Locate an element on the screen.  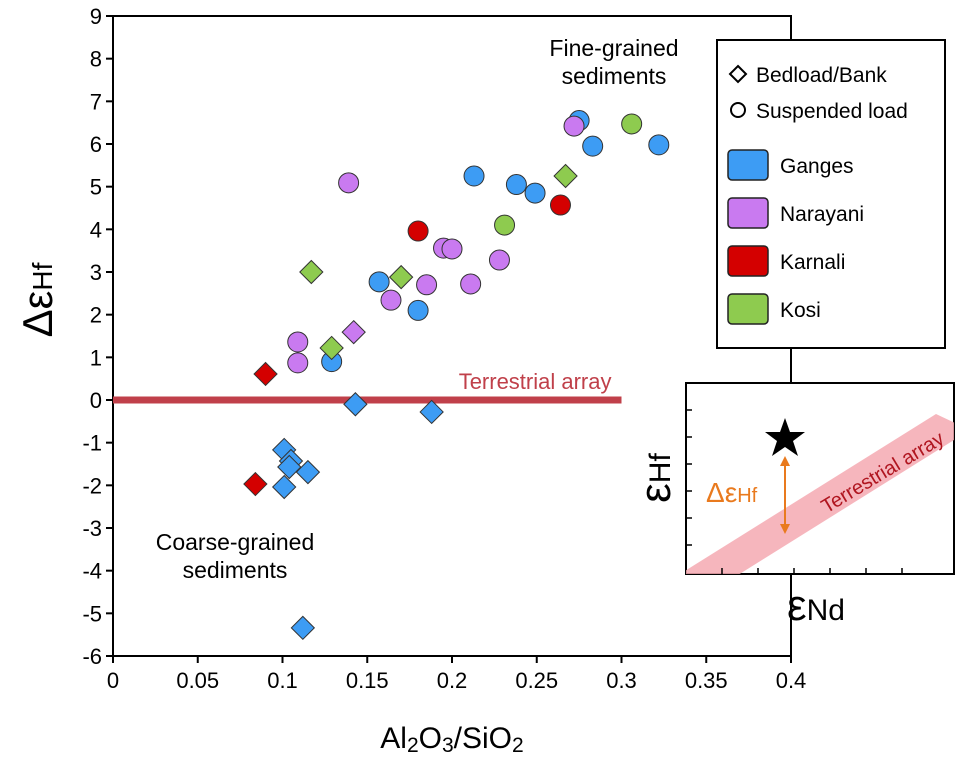
inset-xlabel: εNd is located at coordinates (816, 605).